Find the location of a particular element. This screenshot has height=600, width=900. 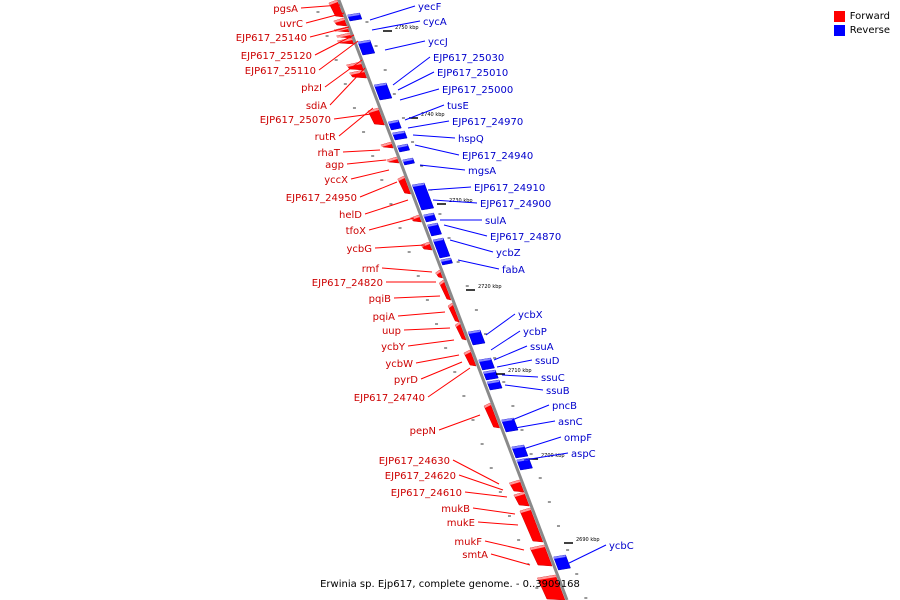

tick-label: 2700 kbp is located at coordinates (553, 456).